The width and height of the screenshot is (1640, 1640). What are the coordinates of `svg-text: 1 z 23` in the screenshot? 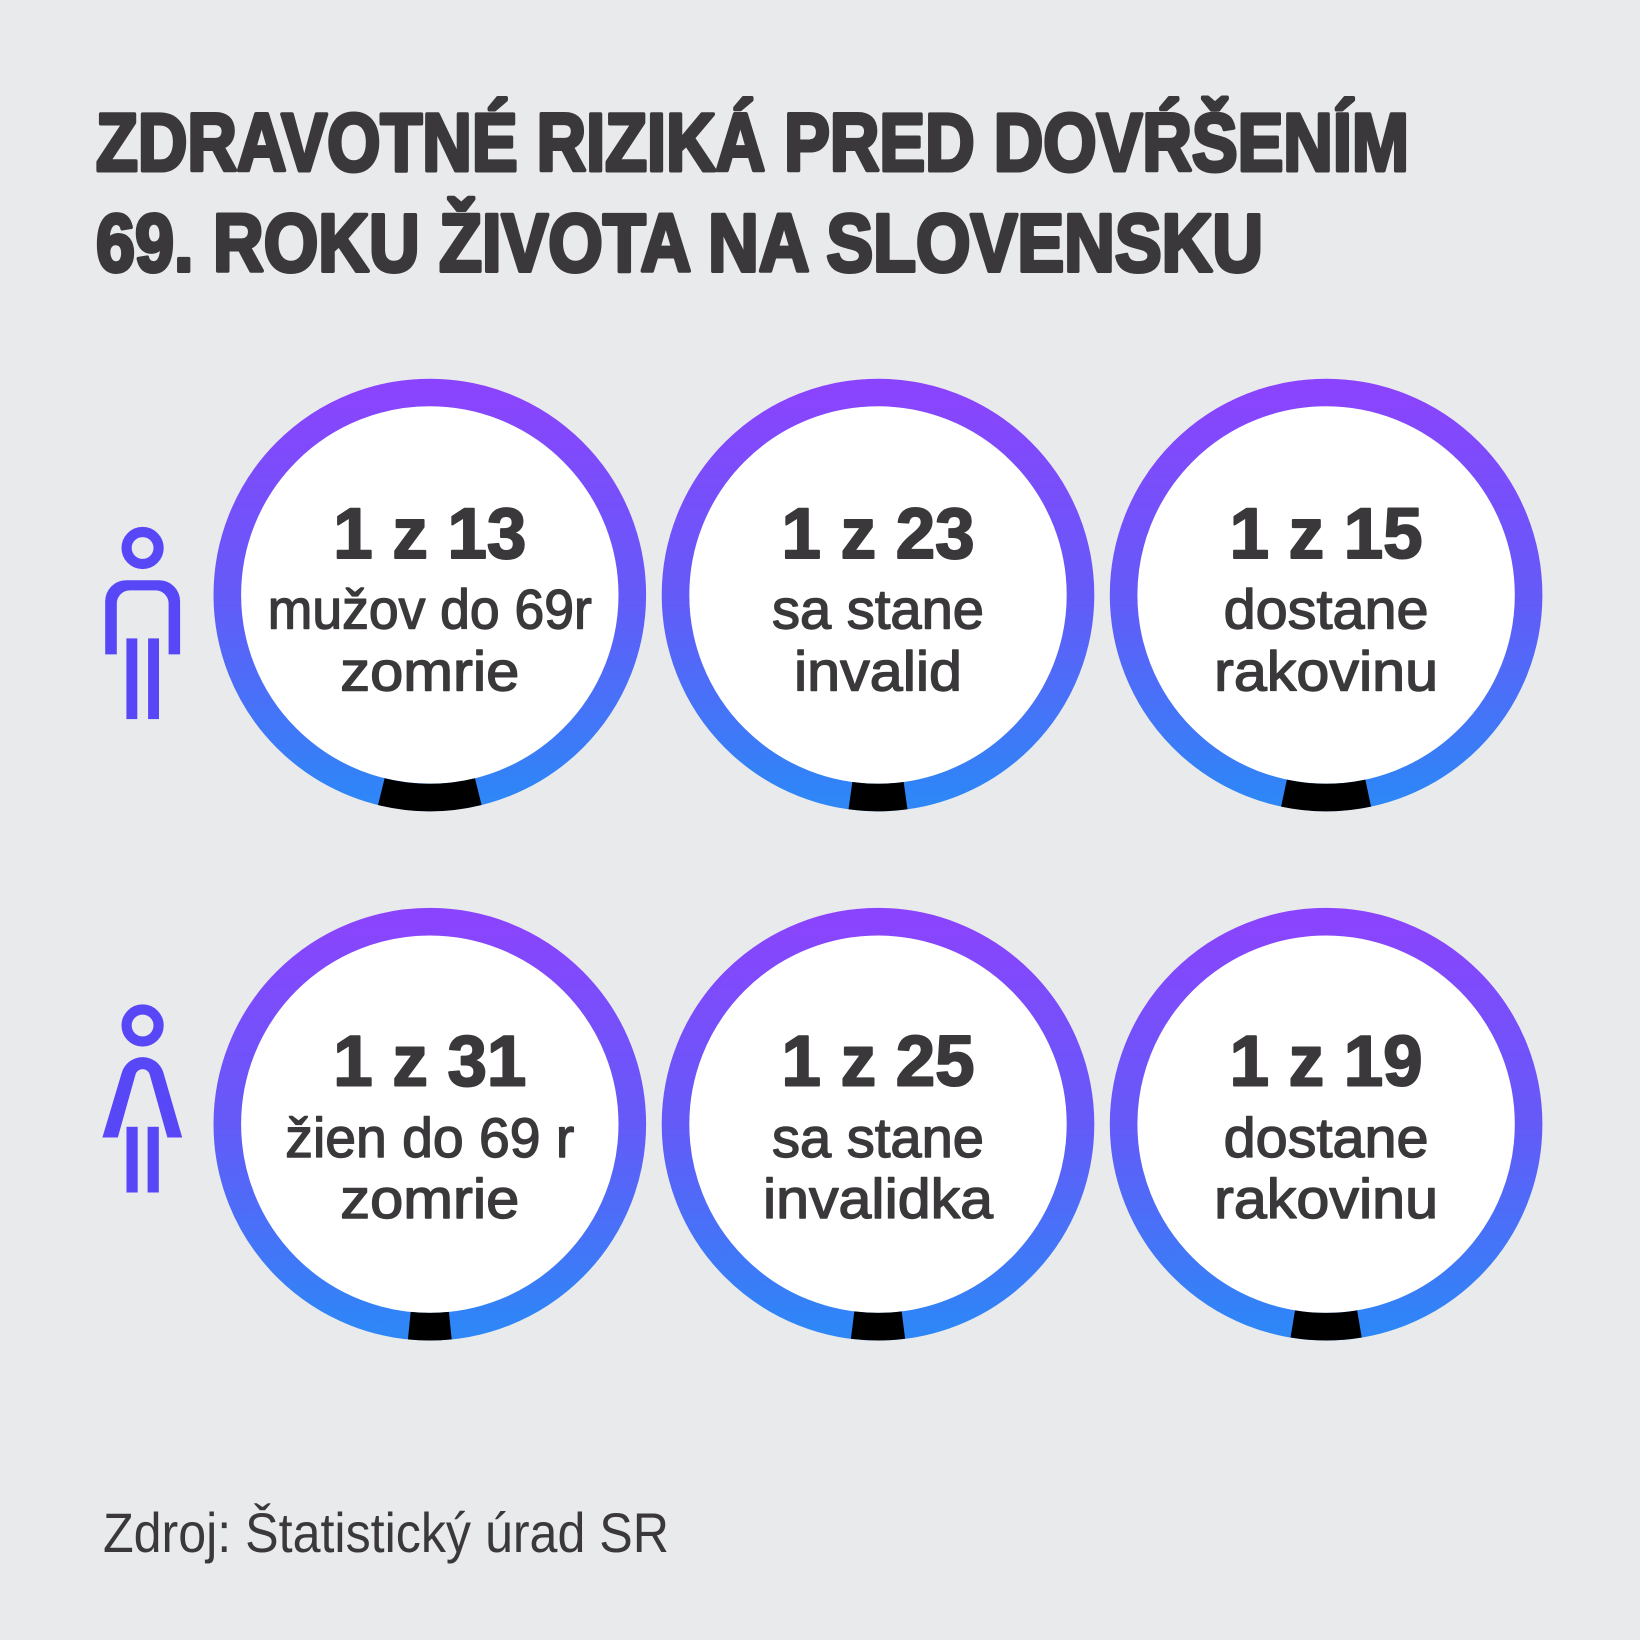 It's located at (878, 534).